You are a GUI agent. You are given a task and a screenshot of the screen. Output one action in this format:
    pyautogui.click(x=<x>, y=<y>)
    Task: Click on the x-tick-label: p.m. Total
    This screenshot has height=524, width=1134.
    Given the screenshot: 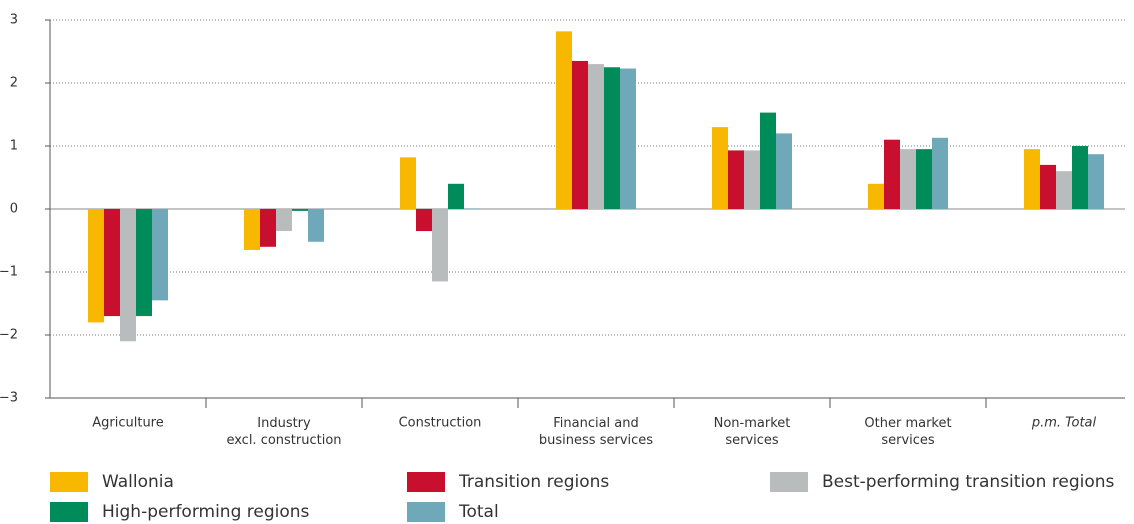 What is the action you would take?
    pyautogui.click(x=1064, y=423)
    